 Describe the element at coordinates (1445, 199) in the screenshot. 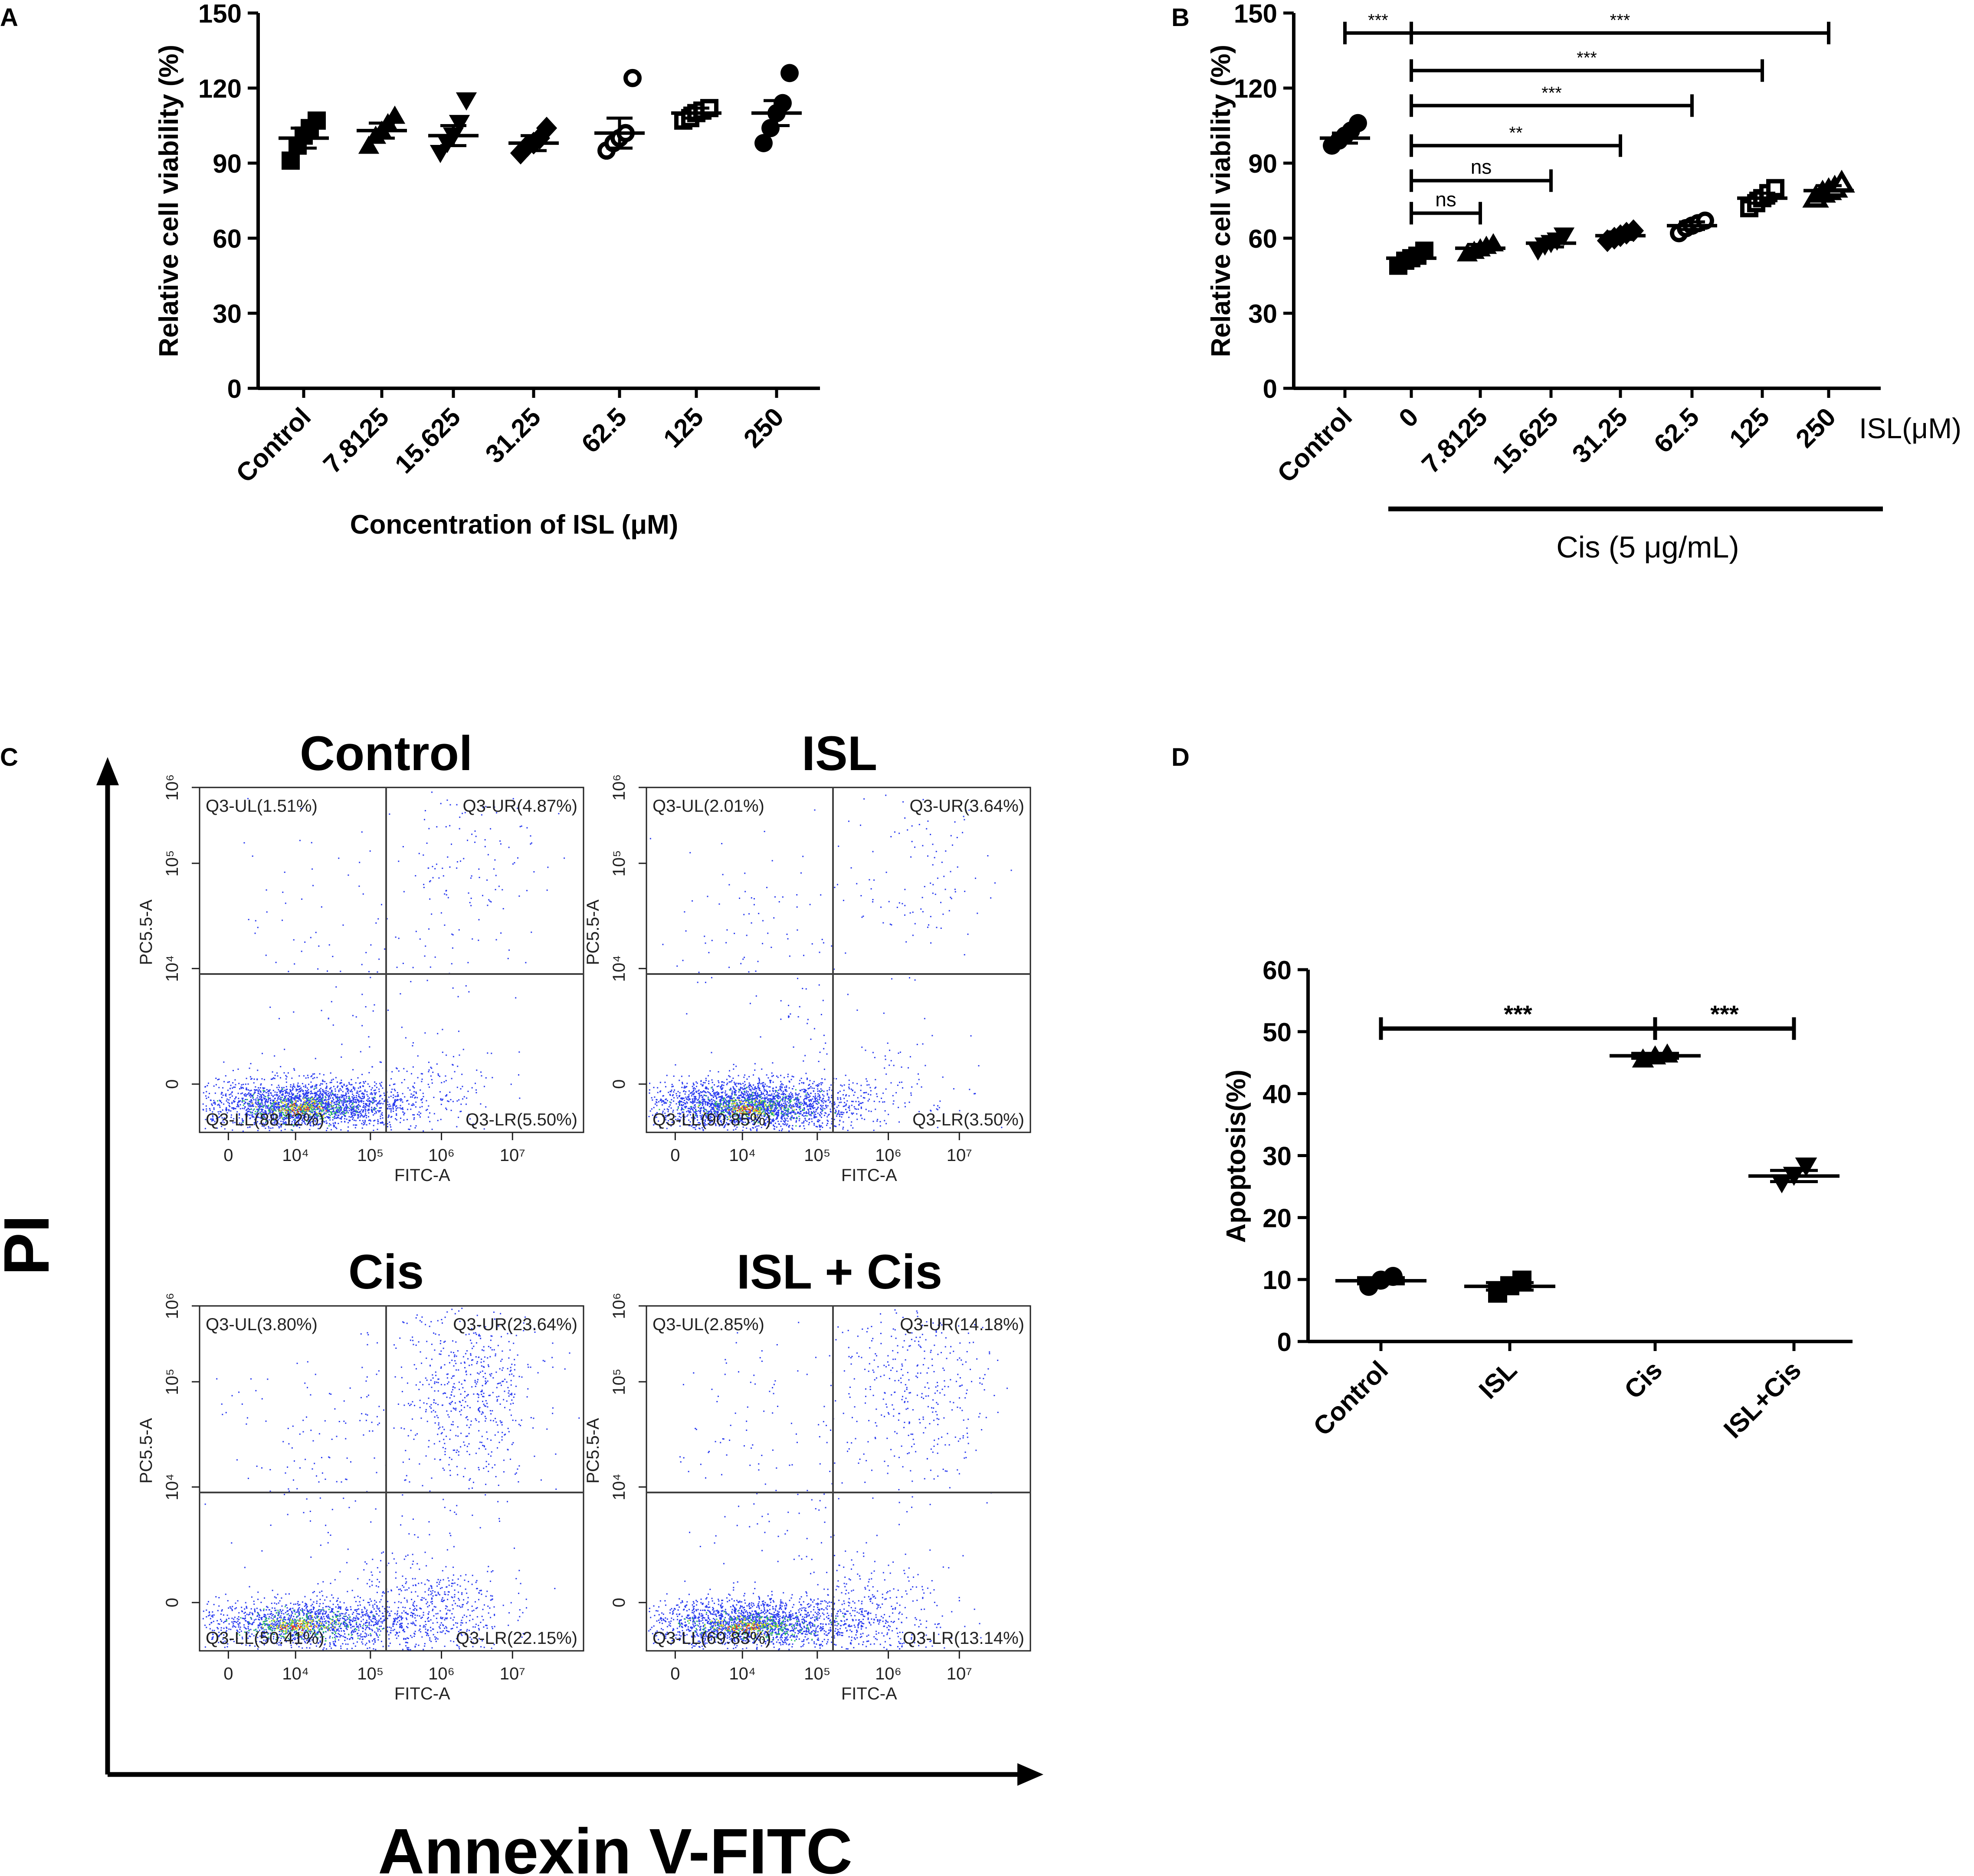

I see `panel-b-significance-label: ns` at that location.